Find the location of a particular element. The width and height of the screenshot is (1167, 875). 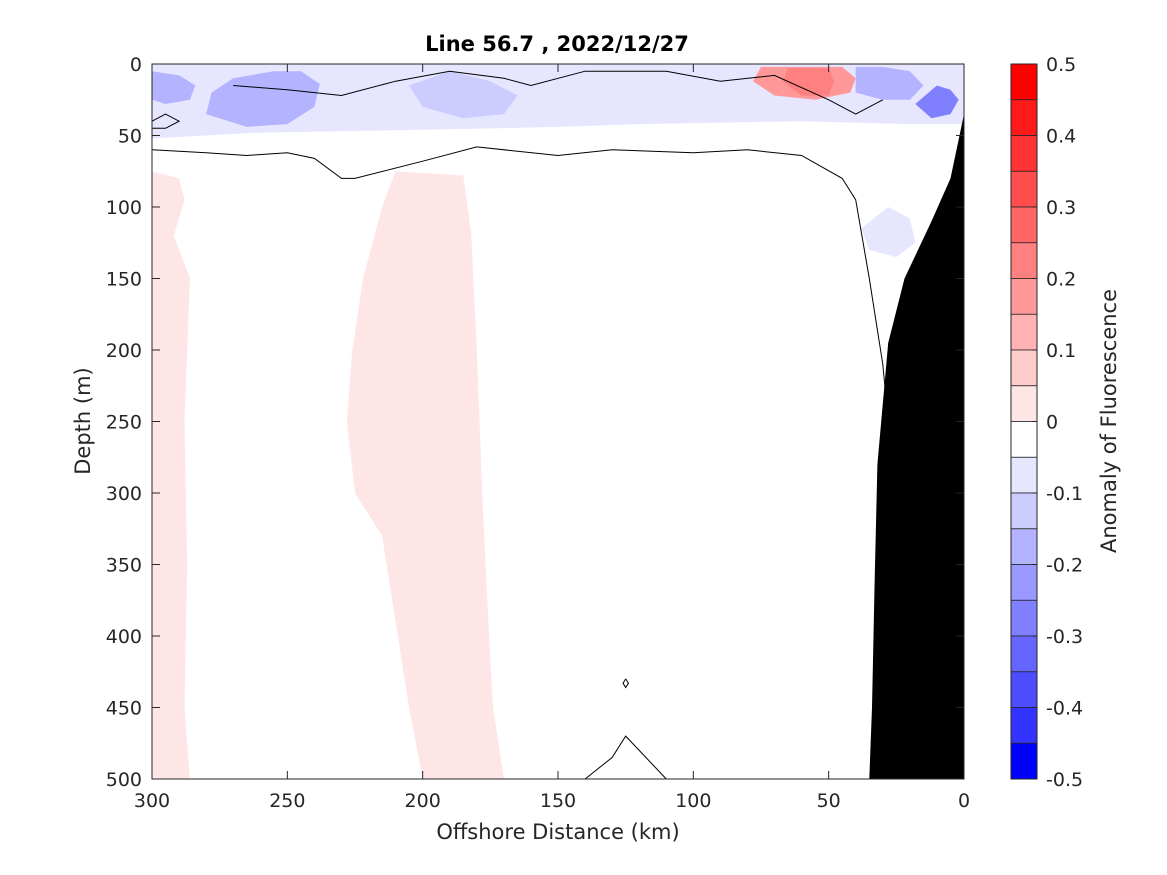

colorbar-tick-label: -0.2 is located at coordinates (1064, 566).